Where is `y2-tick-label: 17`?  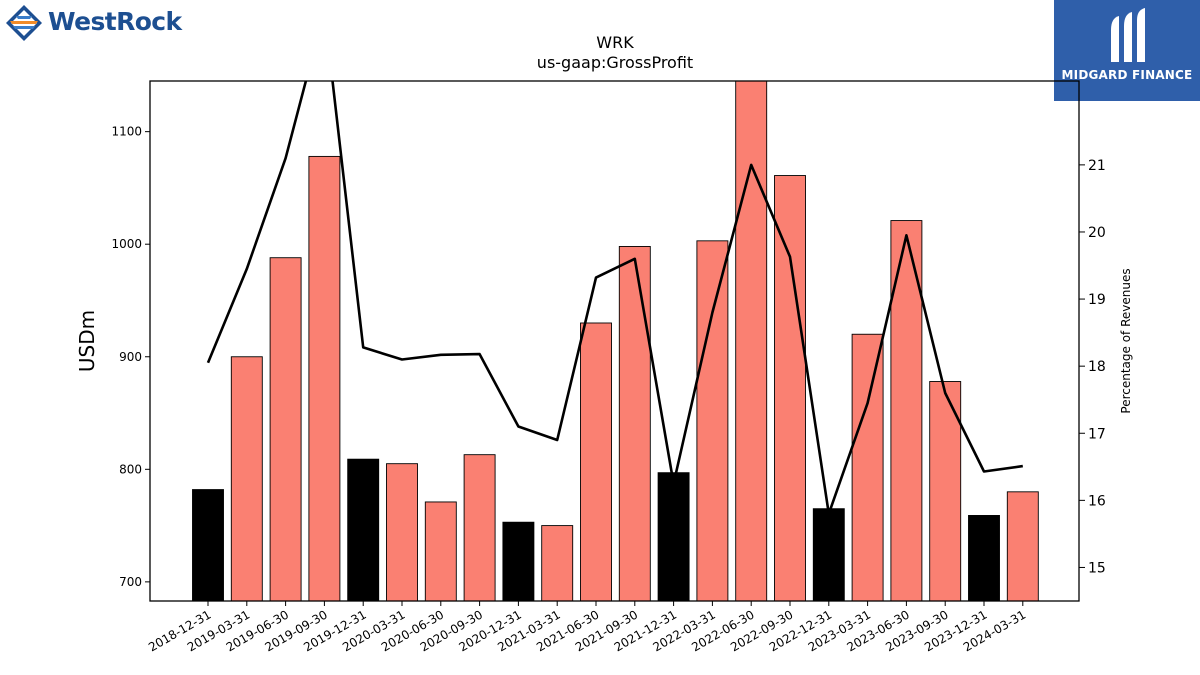
y2-tick-label: 17 is located at coordinates (1097, 434).